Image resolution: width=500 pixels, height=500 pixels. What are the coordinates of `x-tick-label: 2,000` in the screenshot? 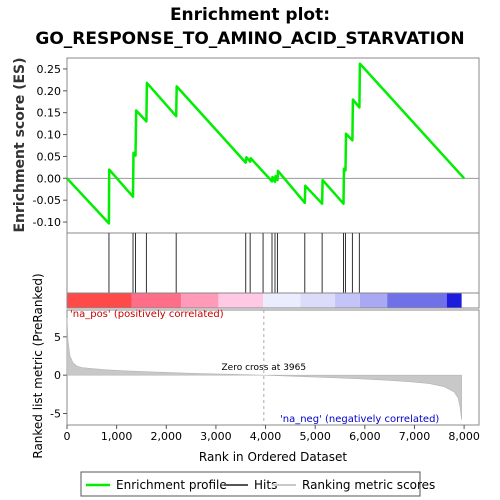 It's located at (167, 436).